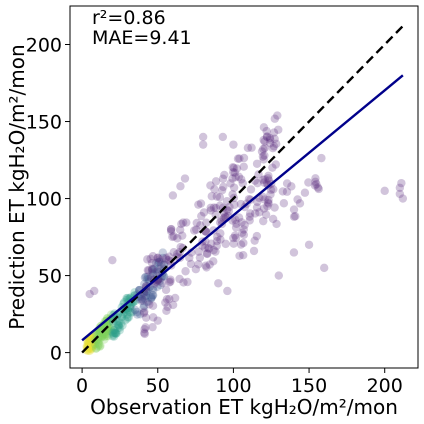  Describe the element at coordinates (82, 386) in the screenshot. I see `x-tick-label: 0` at that location.